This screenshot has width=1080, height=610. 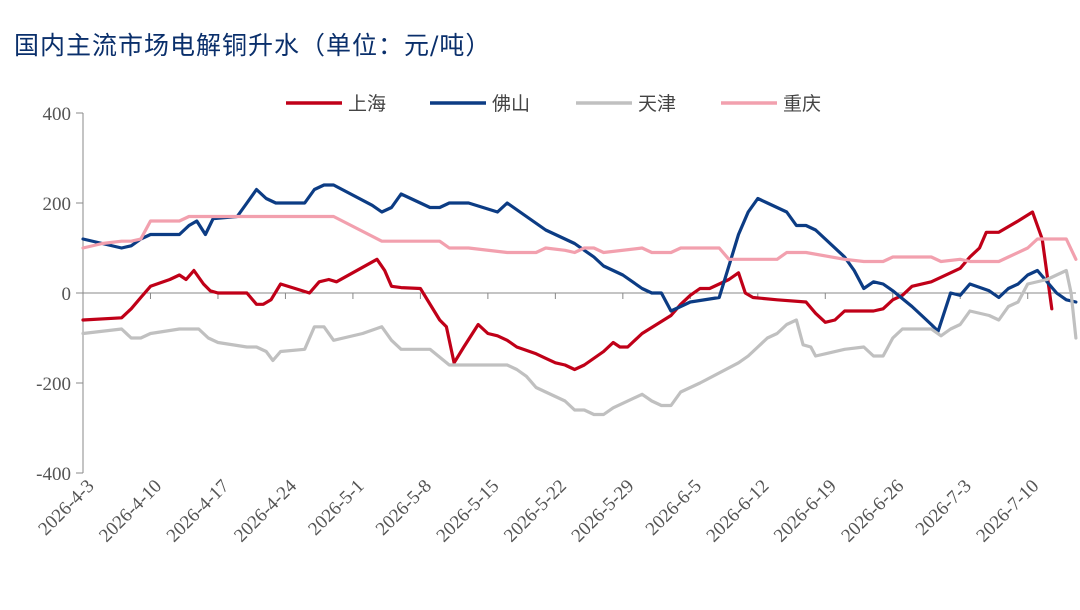 What do you see at coordinates (67, 294) in the screenshot?
I see `y-tick-label: 0` at bounding box center [67, 294].